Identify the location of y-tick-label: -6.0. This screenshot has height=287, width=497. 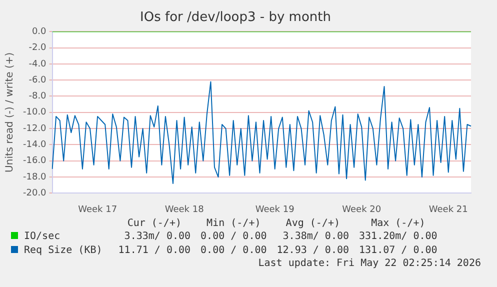
(37, 80).